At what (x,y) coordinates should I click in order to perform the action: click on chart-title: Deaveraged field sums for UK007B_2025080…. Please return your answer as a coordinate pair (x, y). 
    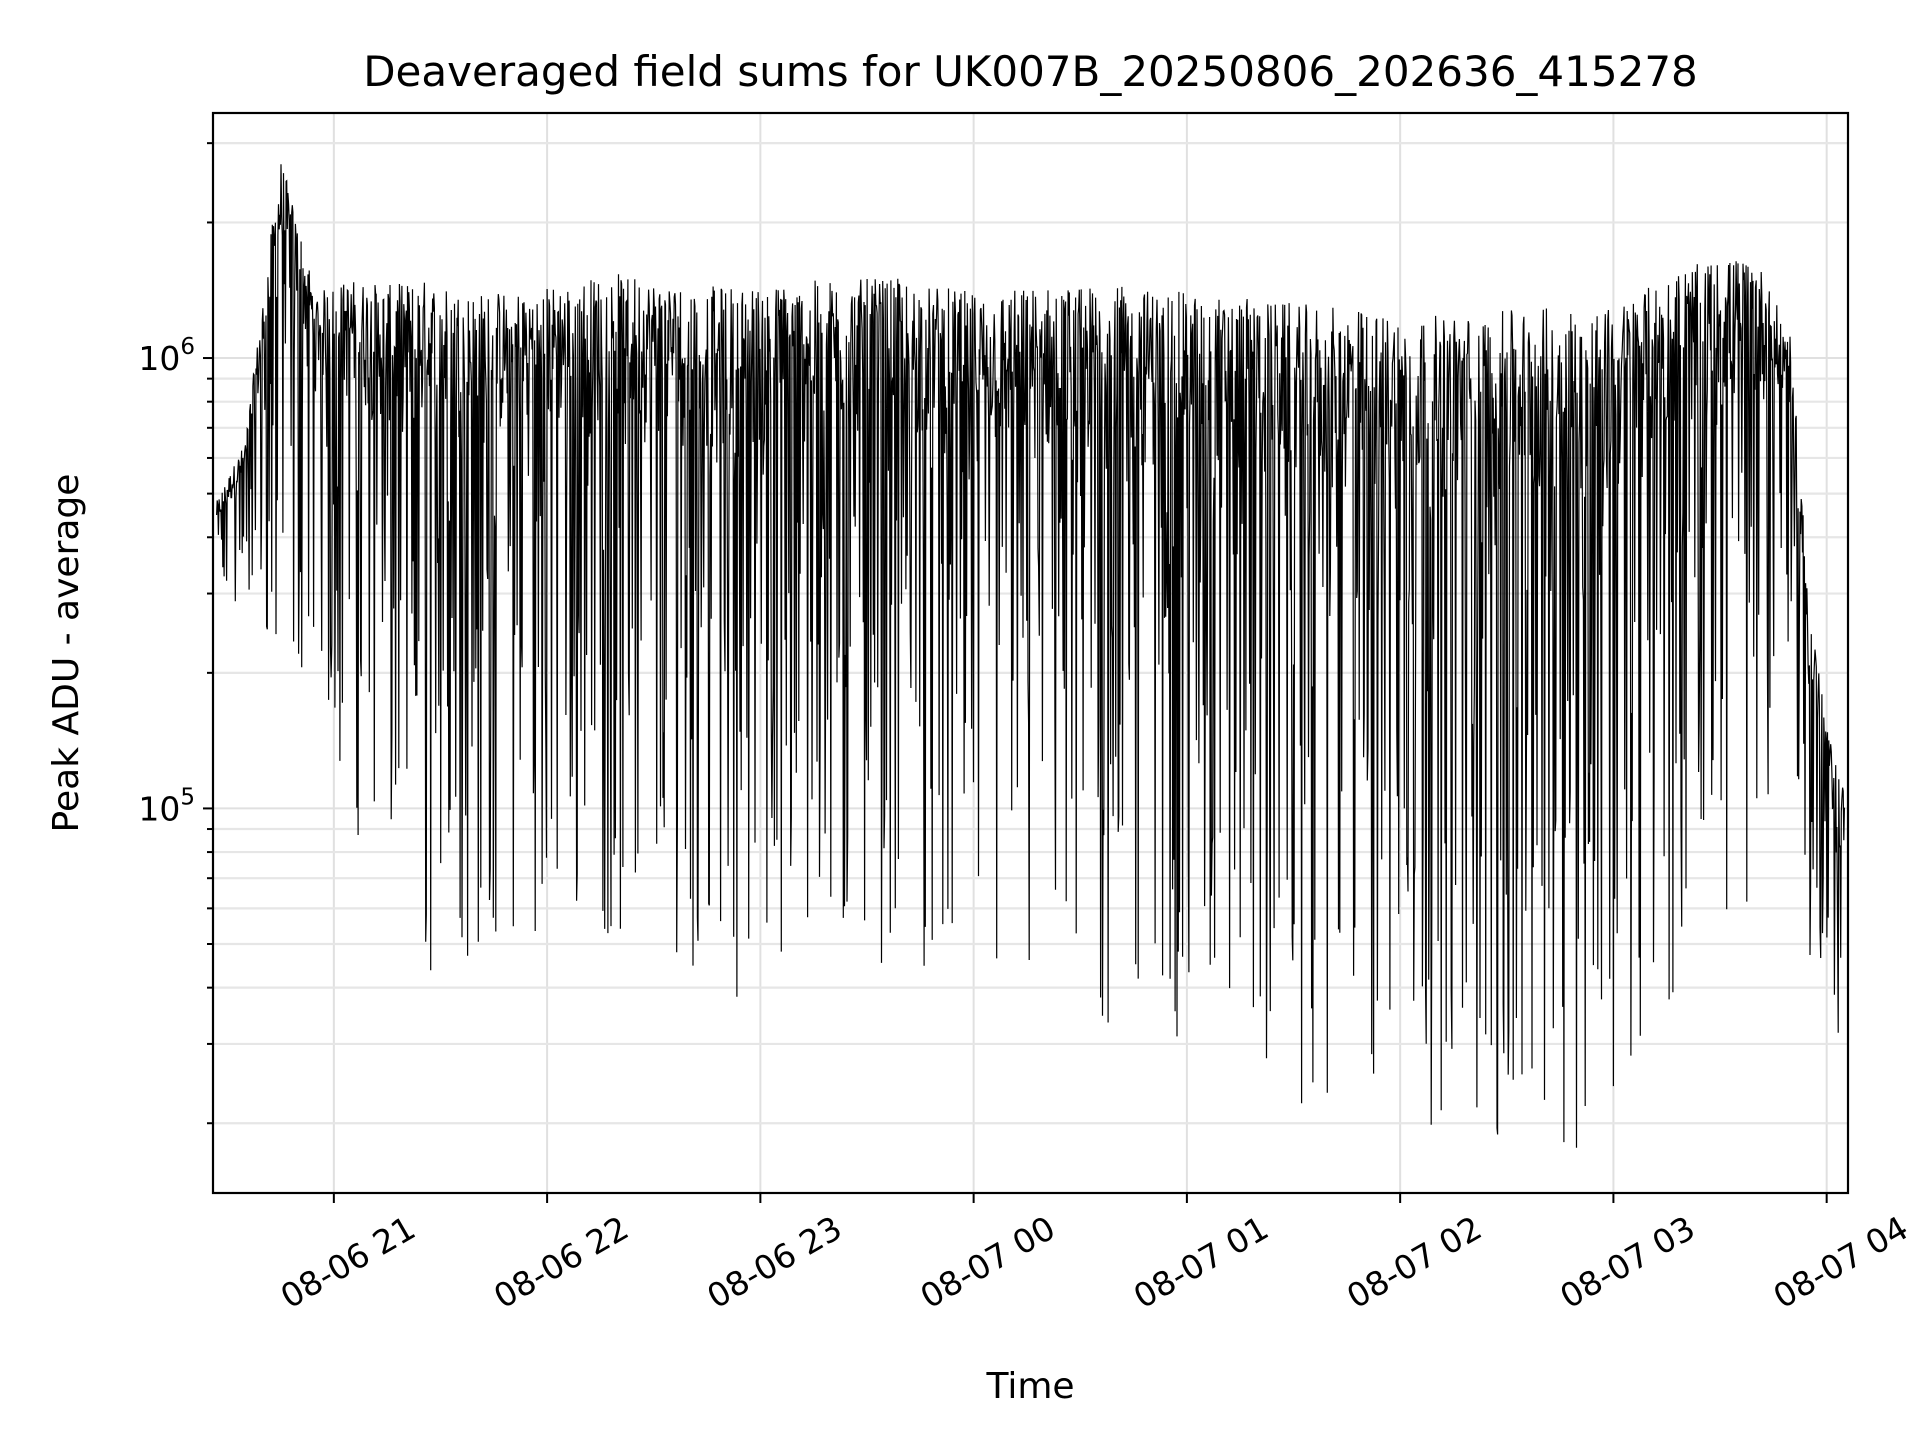
    Looking at the image, I should click on (1030, 71).